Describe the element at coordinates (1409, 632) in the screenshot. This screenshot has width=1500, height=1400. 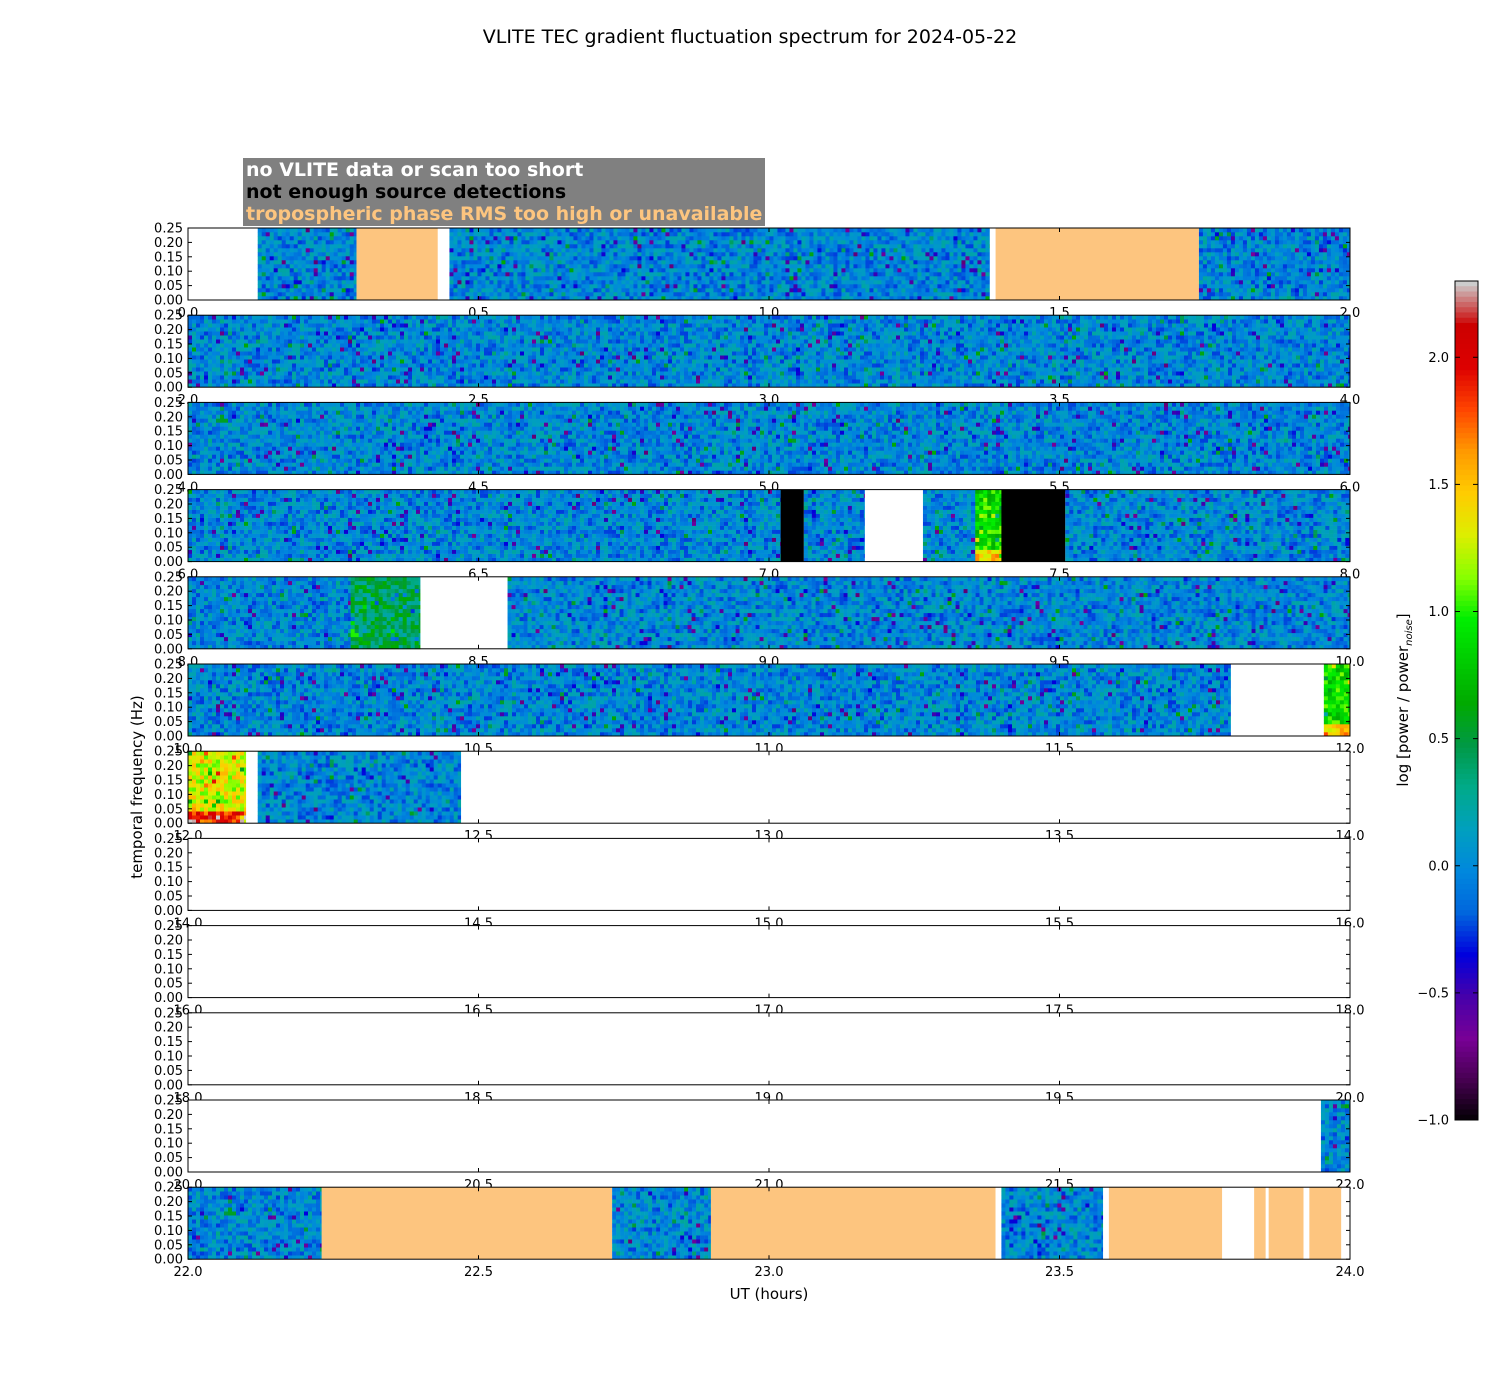
I see `colorbar-label-sub: noise` at that location.